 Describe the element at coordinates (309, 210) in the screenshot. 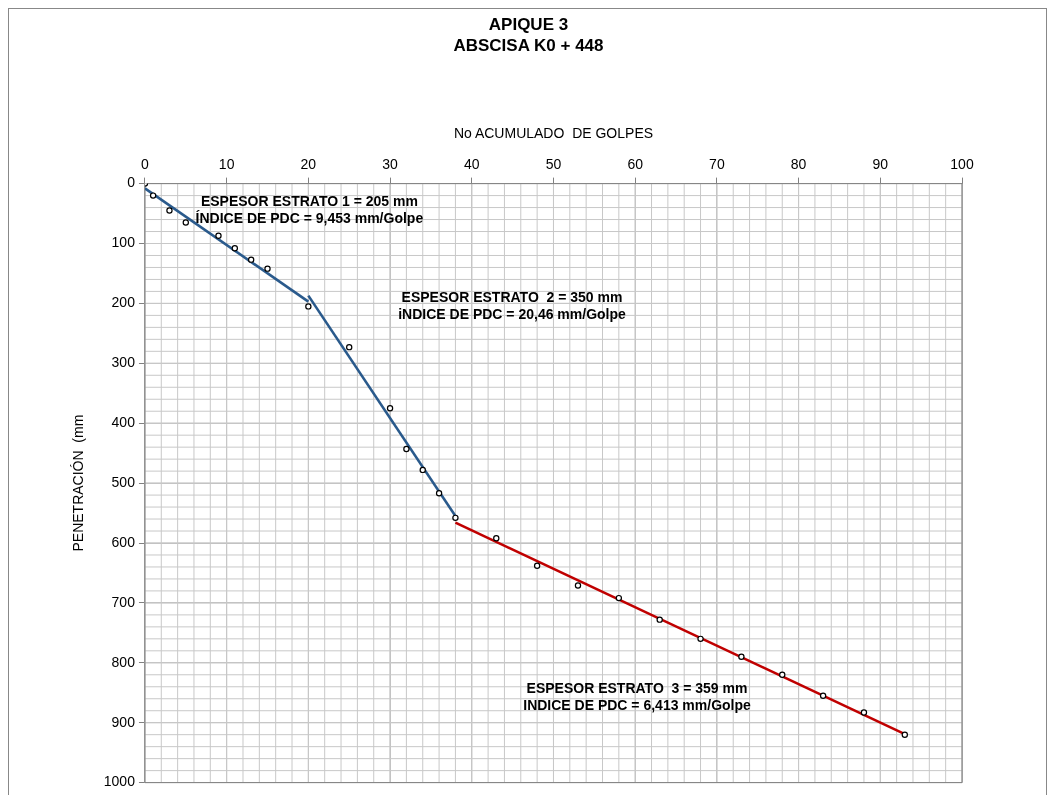

I see `annotation: ESPESOR ESTRATO 1 = 205 mm ÍNDICE DE PDC = 9,453 mm/Golpe` at that location.